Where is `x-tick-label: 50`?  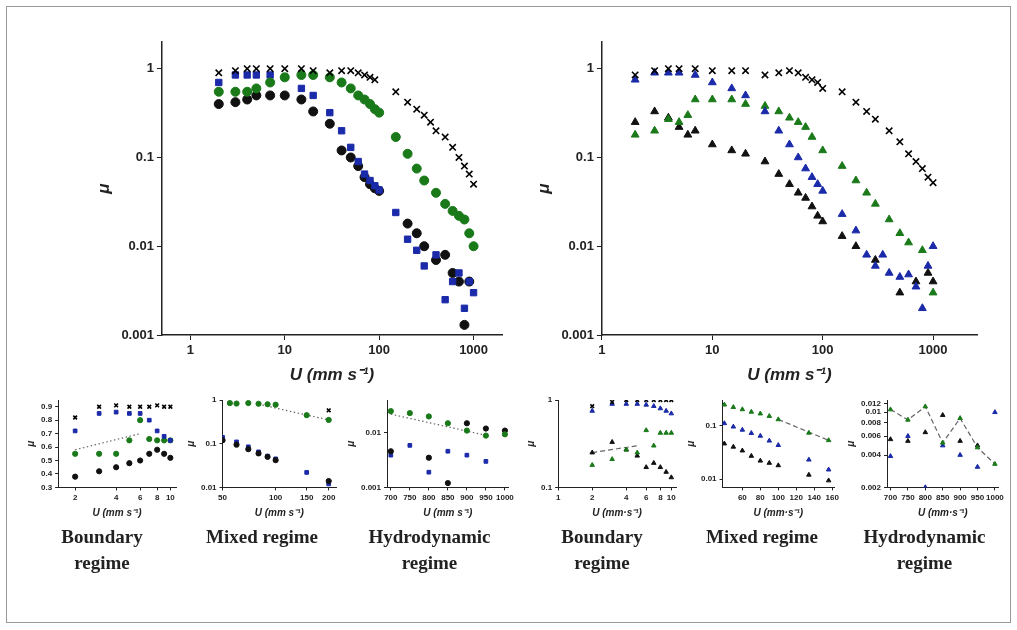
x-tick-label: 50 is located at coordinates (223, 498).